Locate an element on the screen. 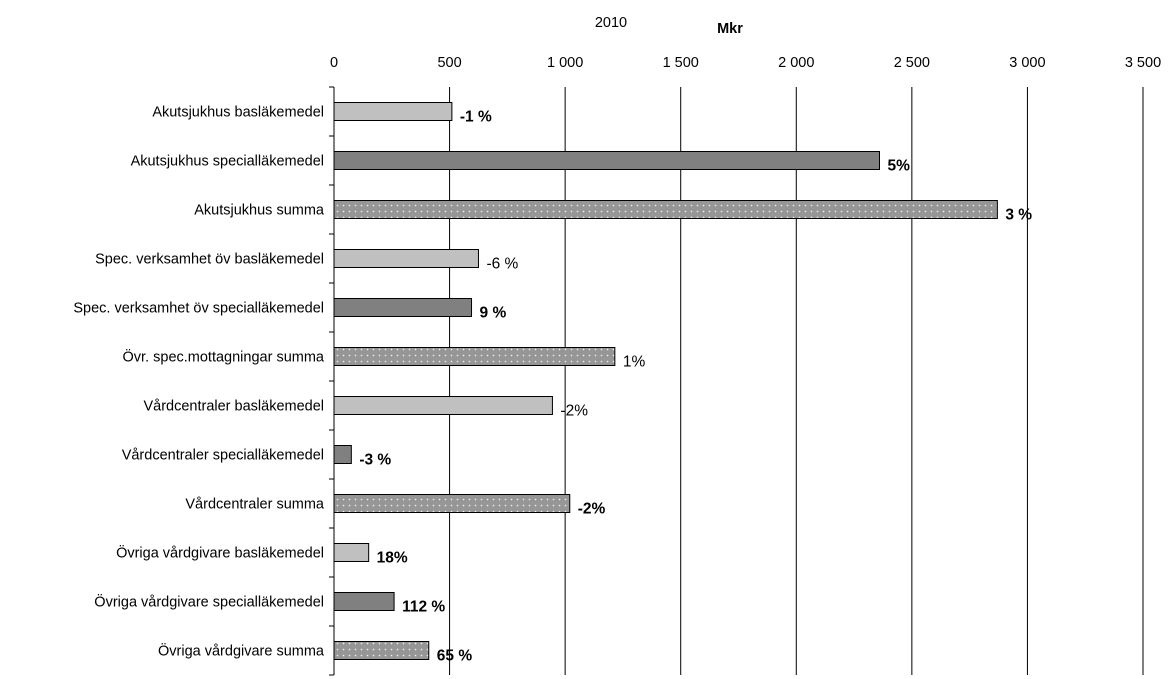 The height and width of the screenshot is (679, 1170). category-label: Spec. verksamhet öv specialläkemedel is located at coordinates (198, 309).